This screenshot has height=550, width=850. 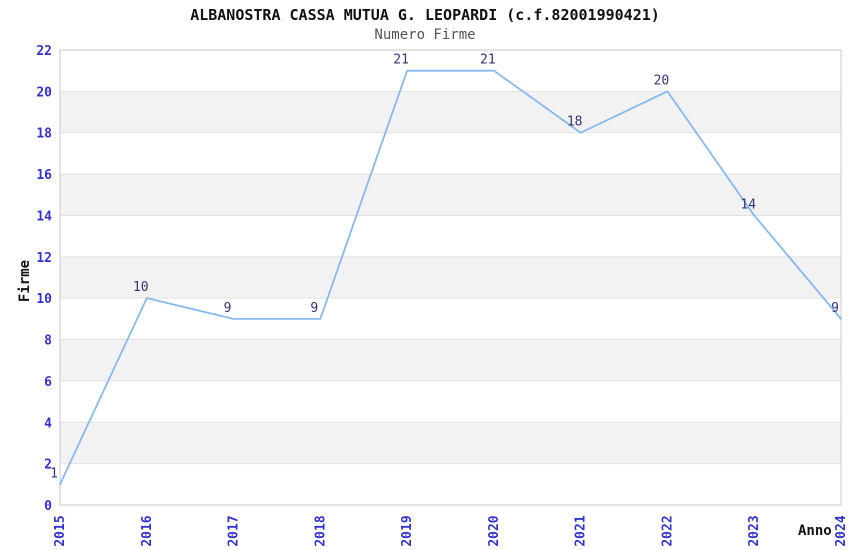 I want to click on x-tick-label: 2017, so click(x=234, y=530).